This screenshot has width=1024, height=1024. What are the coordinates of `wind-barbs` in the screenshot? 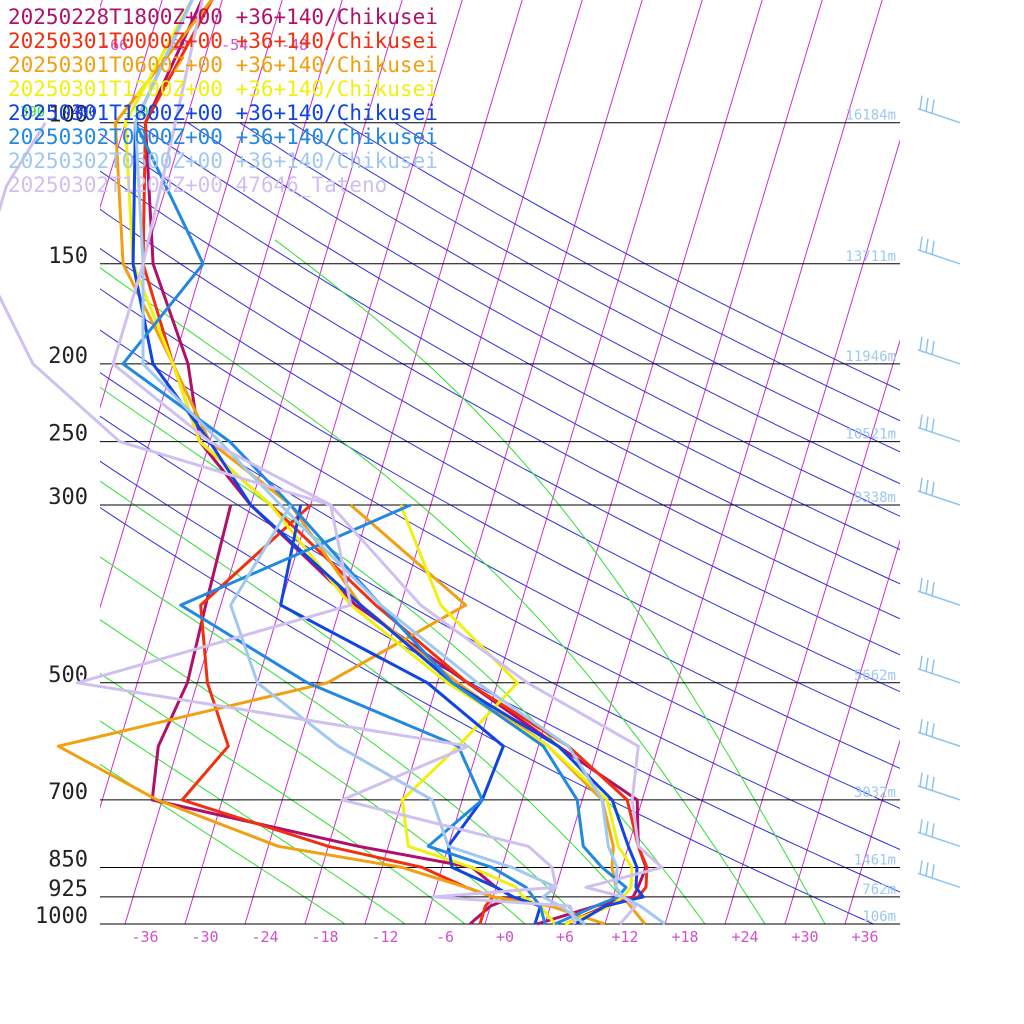 It's located at (939, 492).